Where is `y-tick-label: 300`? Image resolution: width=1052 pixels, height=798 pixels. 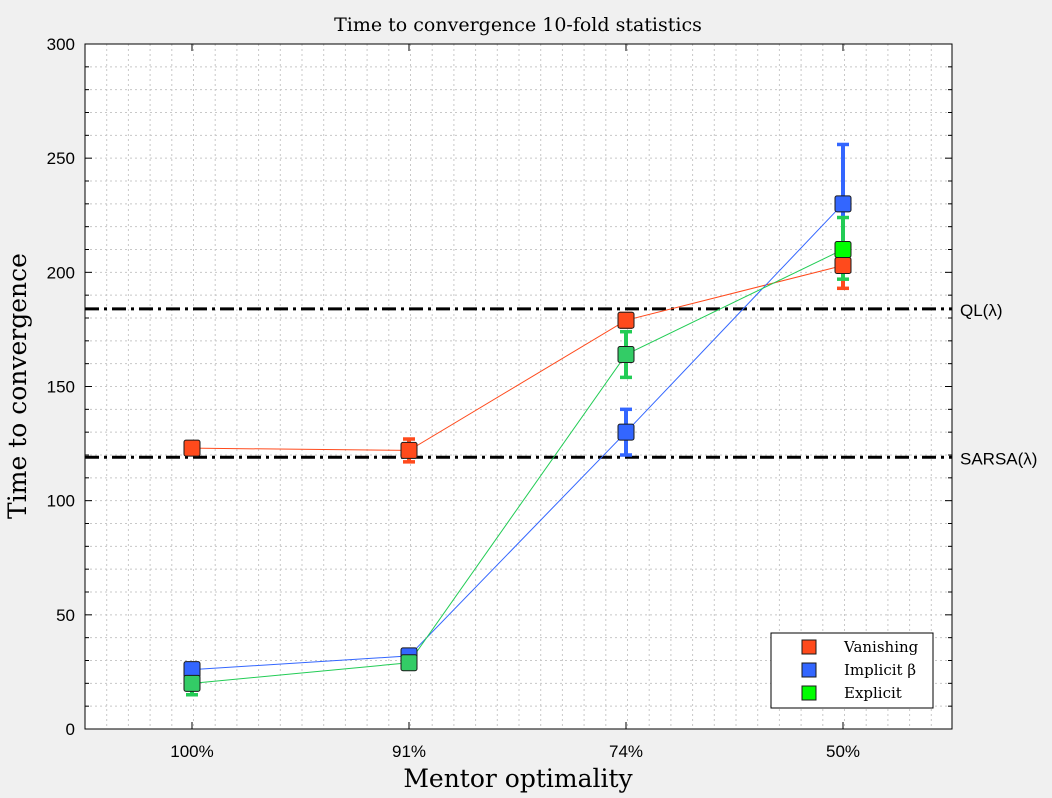 y-tick-label: 300 is located at coordinates (61, 44).